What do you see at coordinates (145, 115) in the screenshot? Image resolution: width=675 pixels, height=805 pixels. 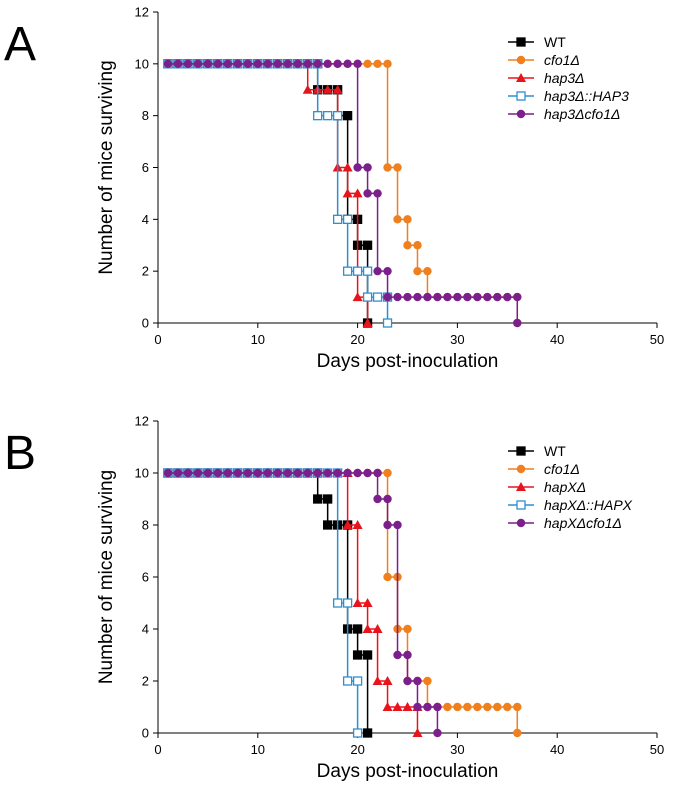 I see `y-tick-label: 8` at bounding box center [145, 115].